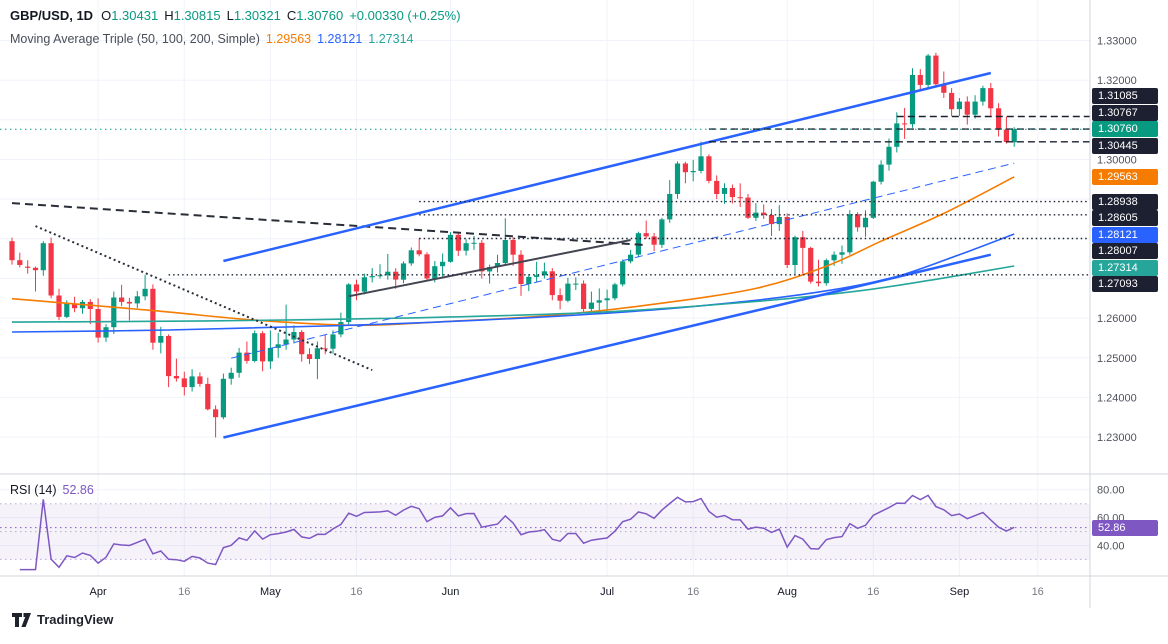 This screenshot has width=1168, height=644. Describe the element at coordinates (451, 592) in the screenshot. I see `svg-text: Jun` at that location.